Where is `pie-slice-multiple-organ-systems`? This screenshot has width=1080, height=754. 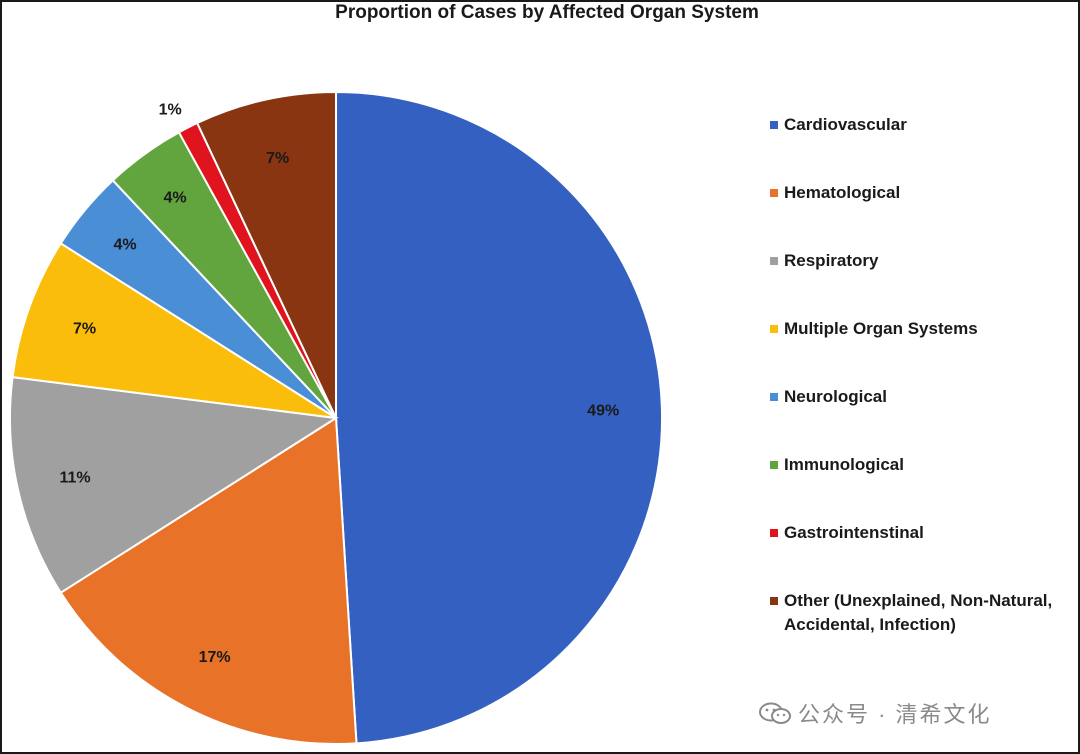 pie-slice-multiple-organ-systems is located at coordinates (174, 330).